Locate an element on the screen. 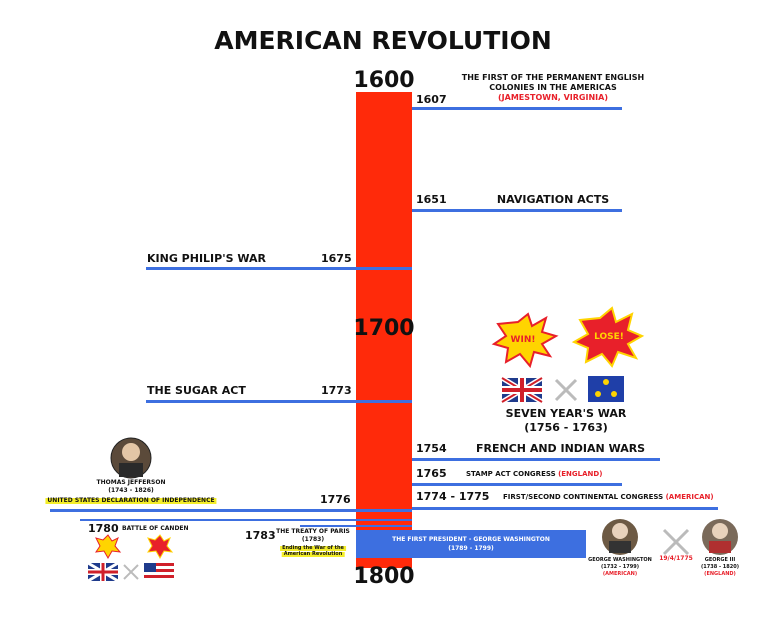  event-year: 1607 is located at coordinates (431, 99).